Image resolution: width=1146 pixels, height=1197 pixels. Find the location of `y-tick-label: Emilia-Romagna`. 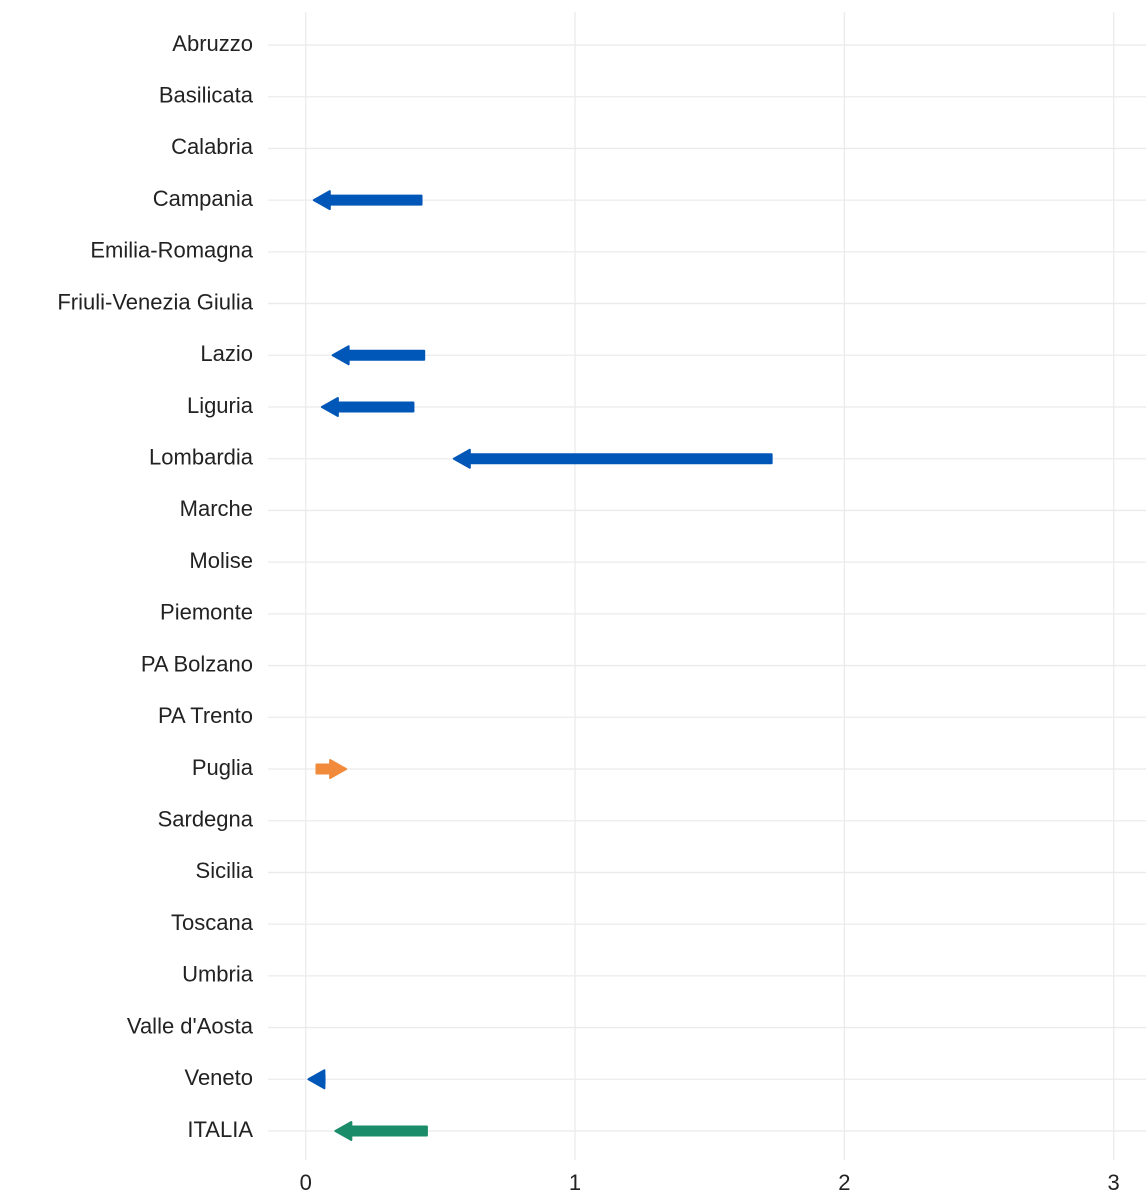

y-tick-label: Emilia-Romagna is located at coordinates (171, 250).